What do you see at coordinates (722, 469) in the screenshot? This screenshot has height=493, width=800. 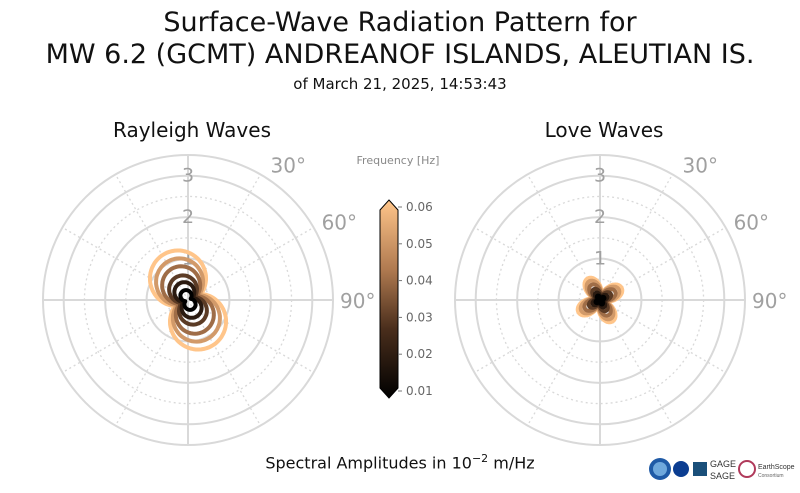 I see `sponsor-logos: GAGE SAGE EarthScope Consortium` at bounding box center [722, 469].